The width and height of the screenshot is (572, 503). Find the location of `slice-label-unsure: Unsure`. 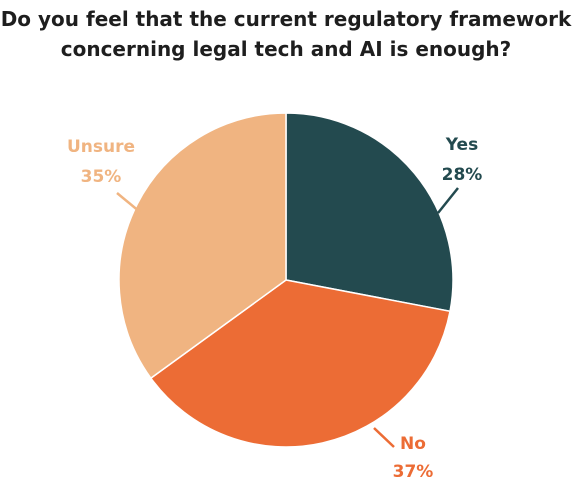

slice-label-unsure: Unsure is located at coordinates (101, 147).